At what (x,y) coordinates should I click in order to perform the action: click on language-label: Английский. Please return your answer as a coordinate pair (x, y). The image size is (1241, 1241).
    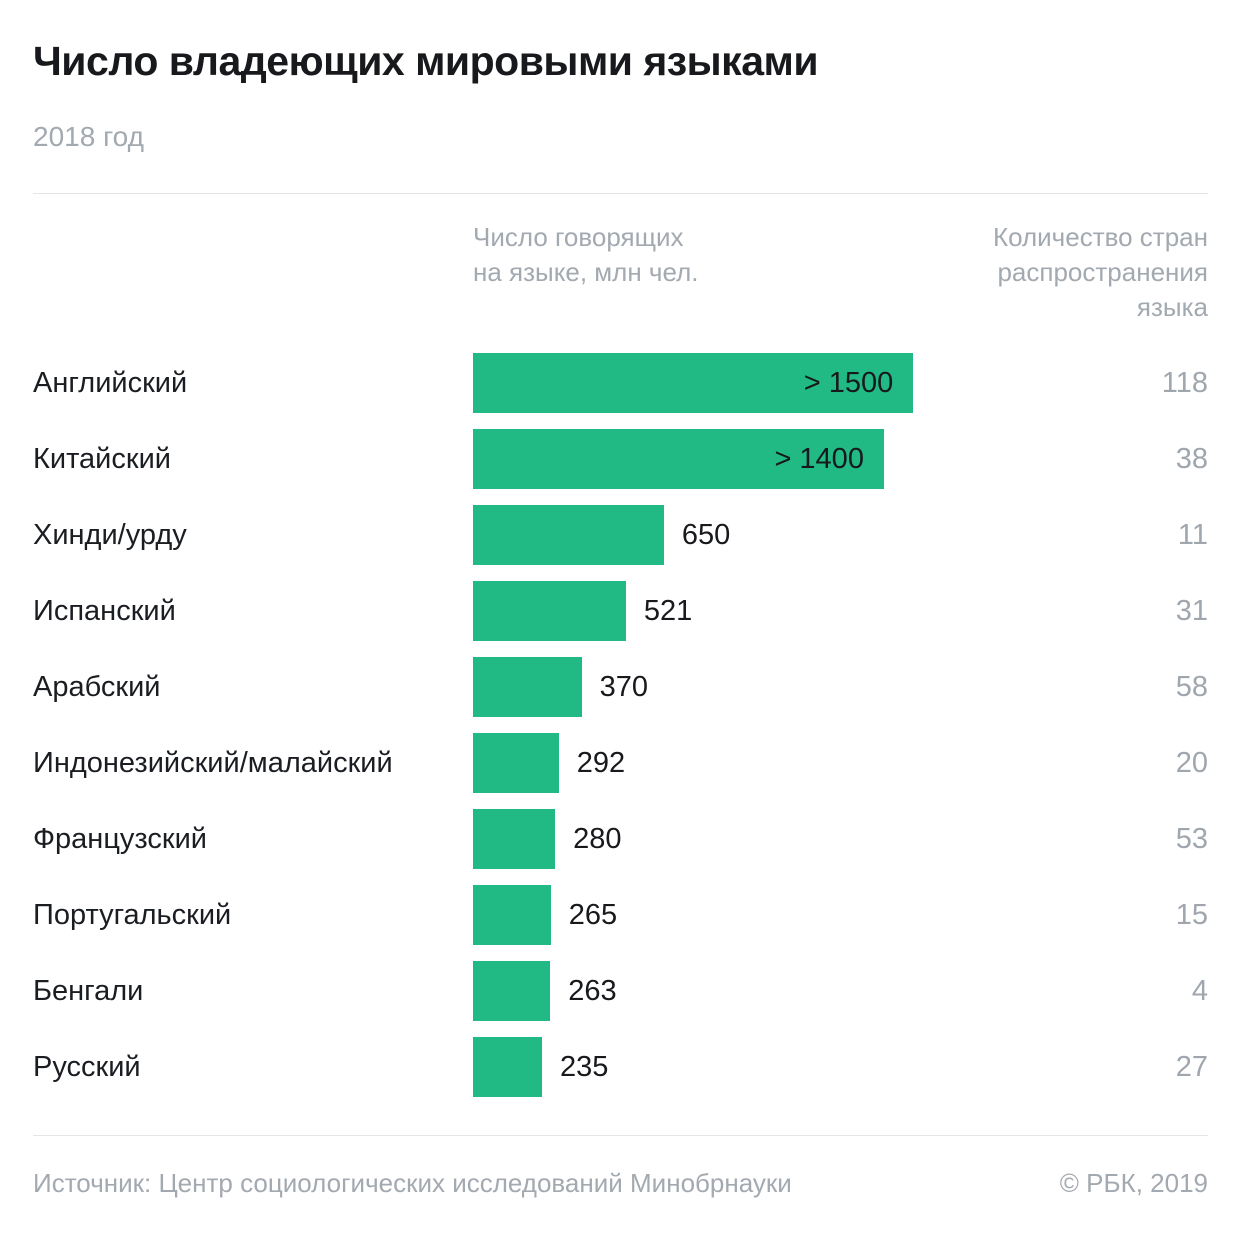
    Looking at the image, I should click on (110, 382).